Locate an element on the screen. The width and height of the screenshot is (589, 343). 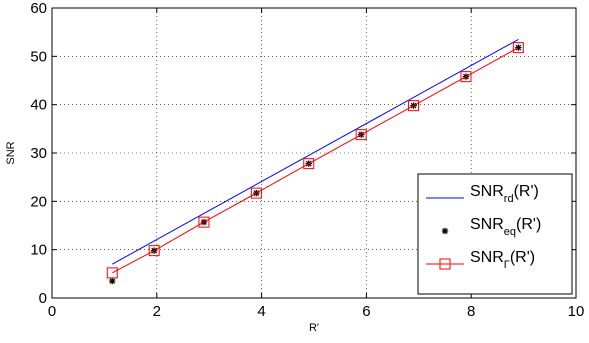
legend-item: SNRΓ(R') is located at coordinates (480, 260).